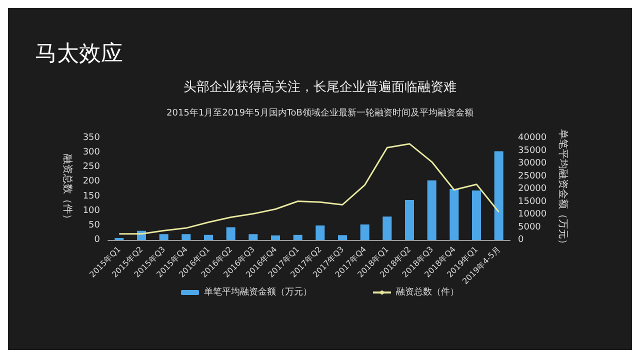 The image size is (640, 358). Describe the element at coordinates (91, 167) in the screenshot. I see `y-tick-label: 250` at that location.